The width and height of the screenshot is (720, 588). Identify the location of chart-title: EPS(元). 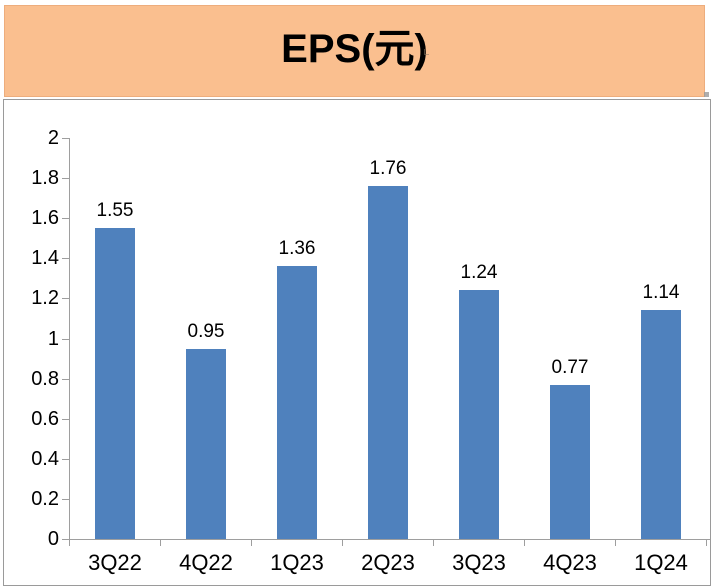
(354, 49).